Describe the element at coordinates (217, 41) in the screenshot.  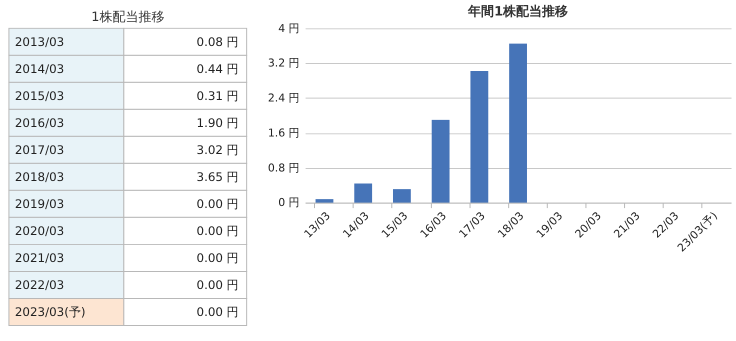
I see `text: 0.08 円` at that location.